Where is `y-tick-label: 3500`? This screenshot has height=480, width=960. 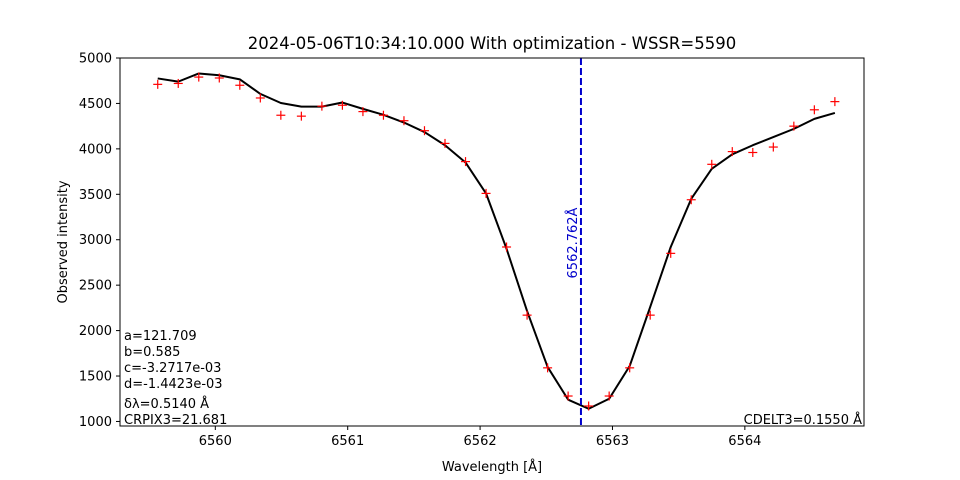 y-tick-label: 3500 is located at coordinates (95, 195).